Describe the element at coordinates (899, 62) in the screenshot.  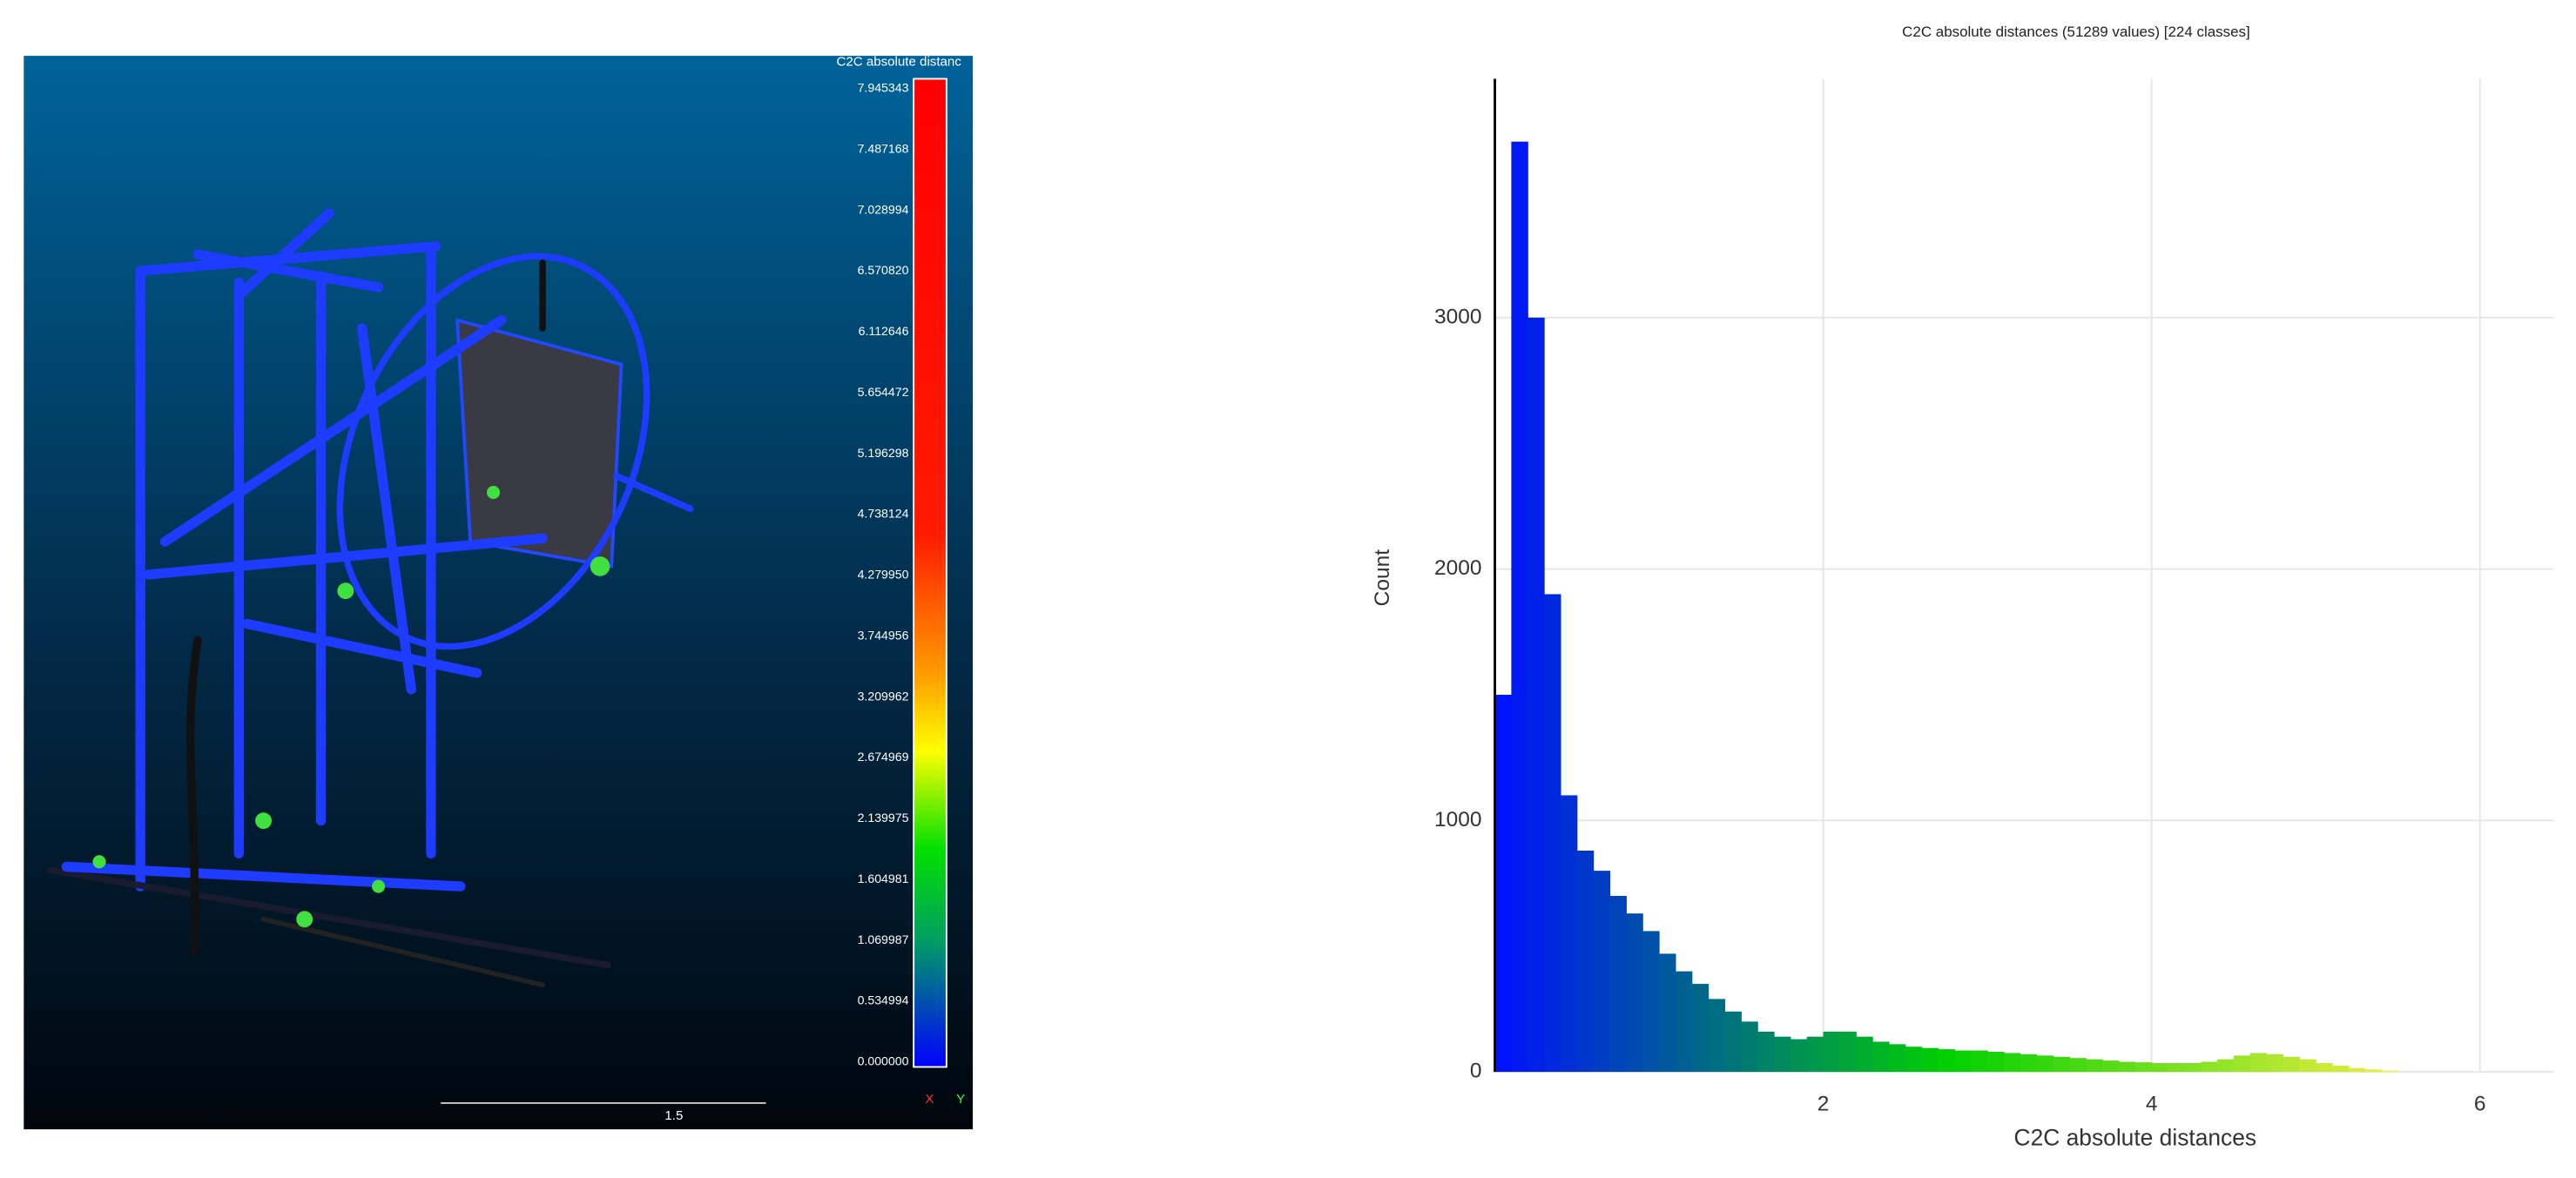
I see `colorbar-title: C2C absolute distanc` at that location.